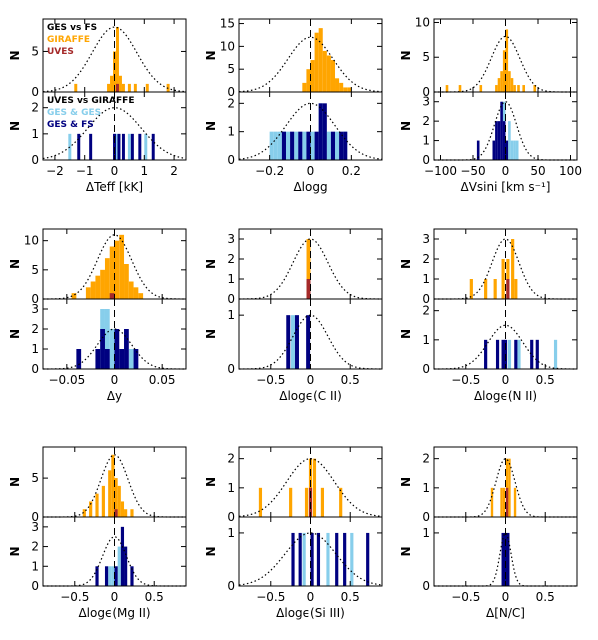 This screenshot has height=640, width=598. Describe the element at coordinates (74, 113) in the screenshot. I see `legend-0-bottom-1: GES & GES` at that location.